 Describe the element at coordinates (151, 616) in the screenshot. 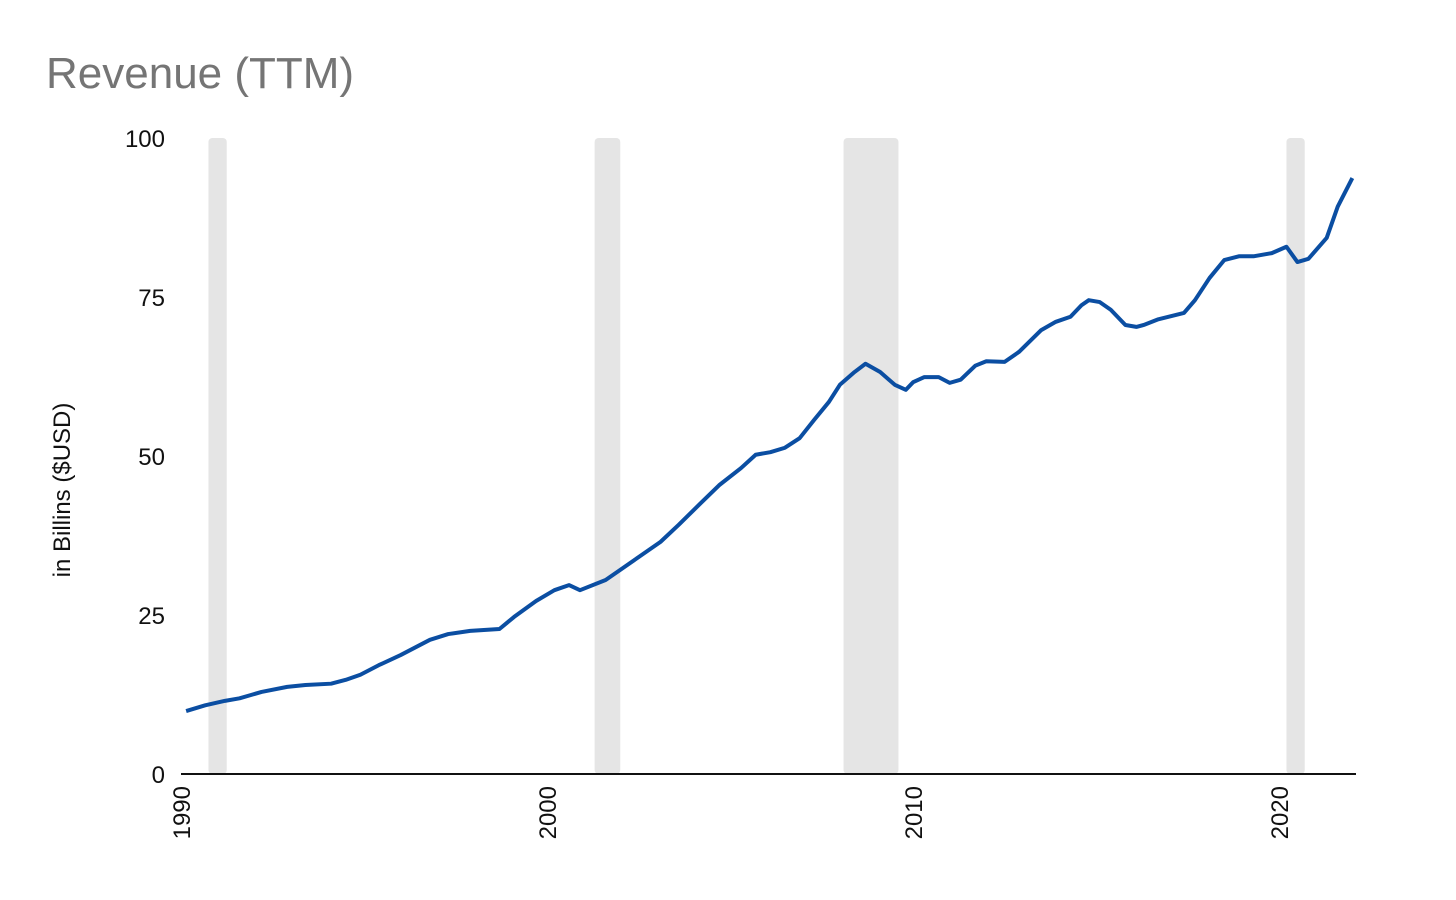

I see `y-tick-label: 25` at that location.